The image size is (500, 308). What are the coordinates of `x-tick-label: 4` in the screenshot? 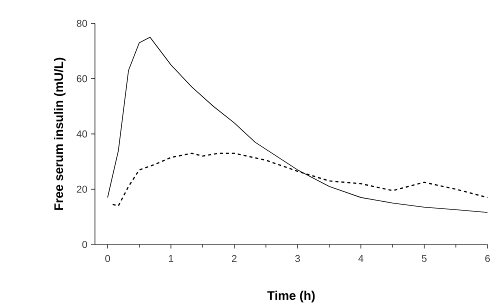 It's located at (361, 258).